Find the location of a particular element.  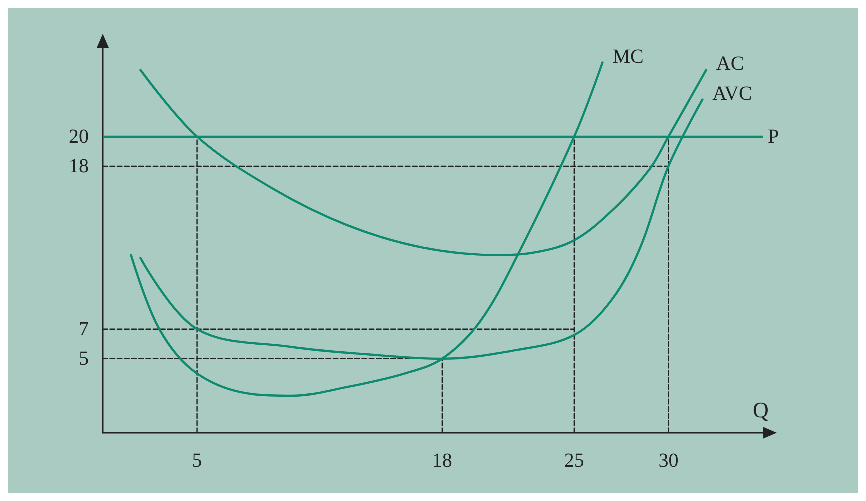

x-tick-label: 25 is located at coordinates (574, 461).